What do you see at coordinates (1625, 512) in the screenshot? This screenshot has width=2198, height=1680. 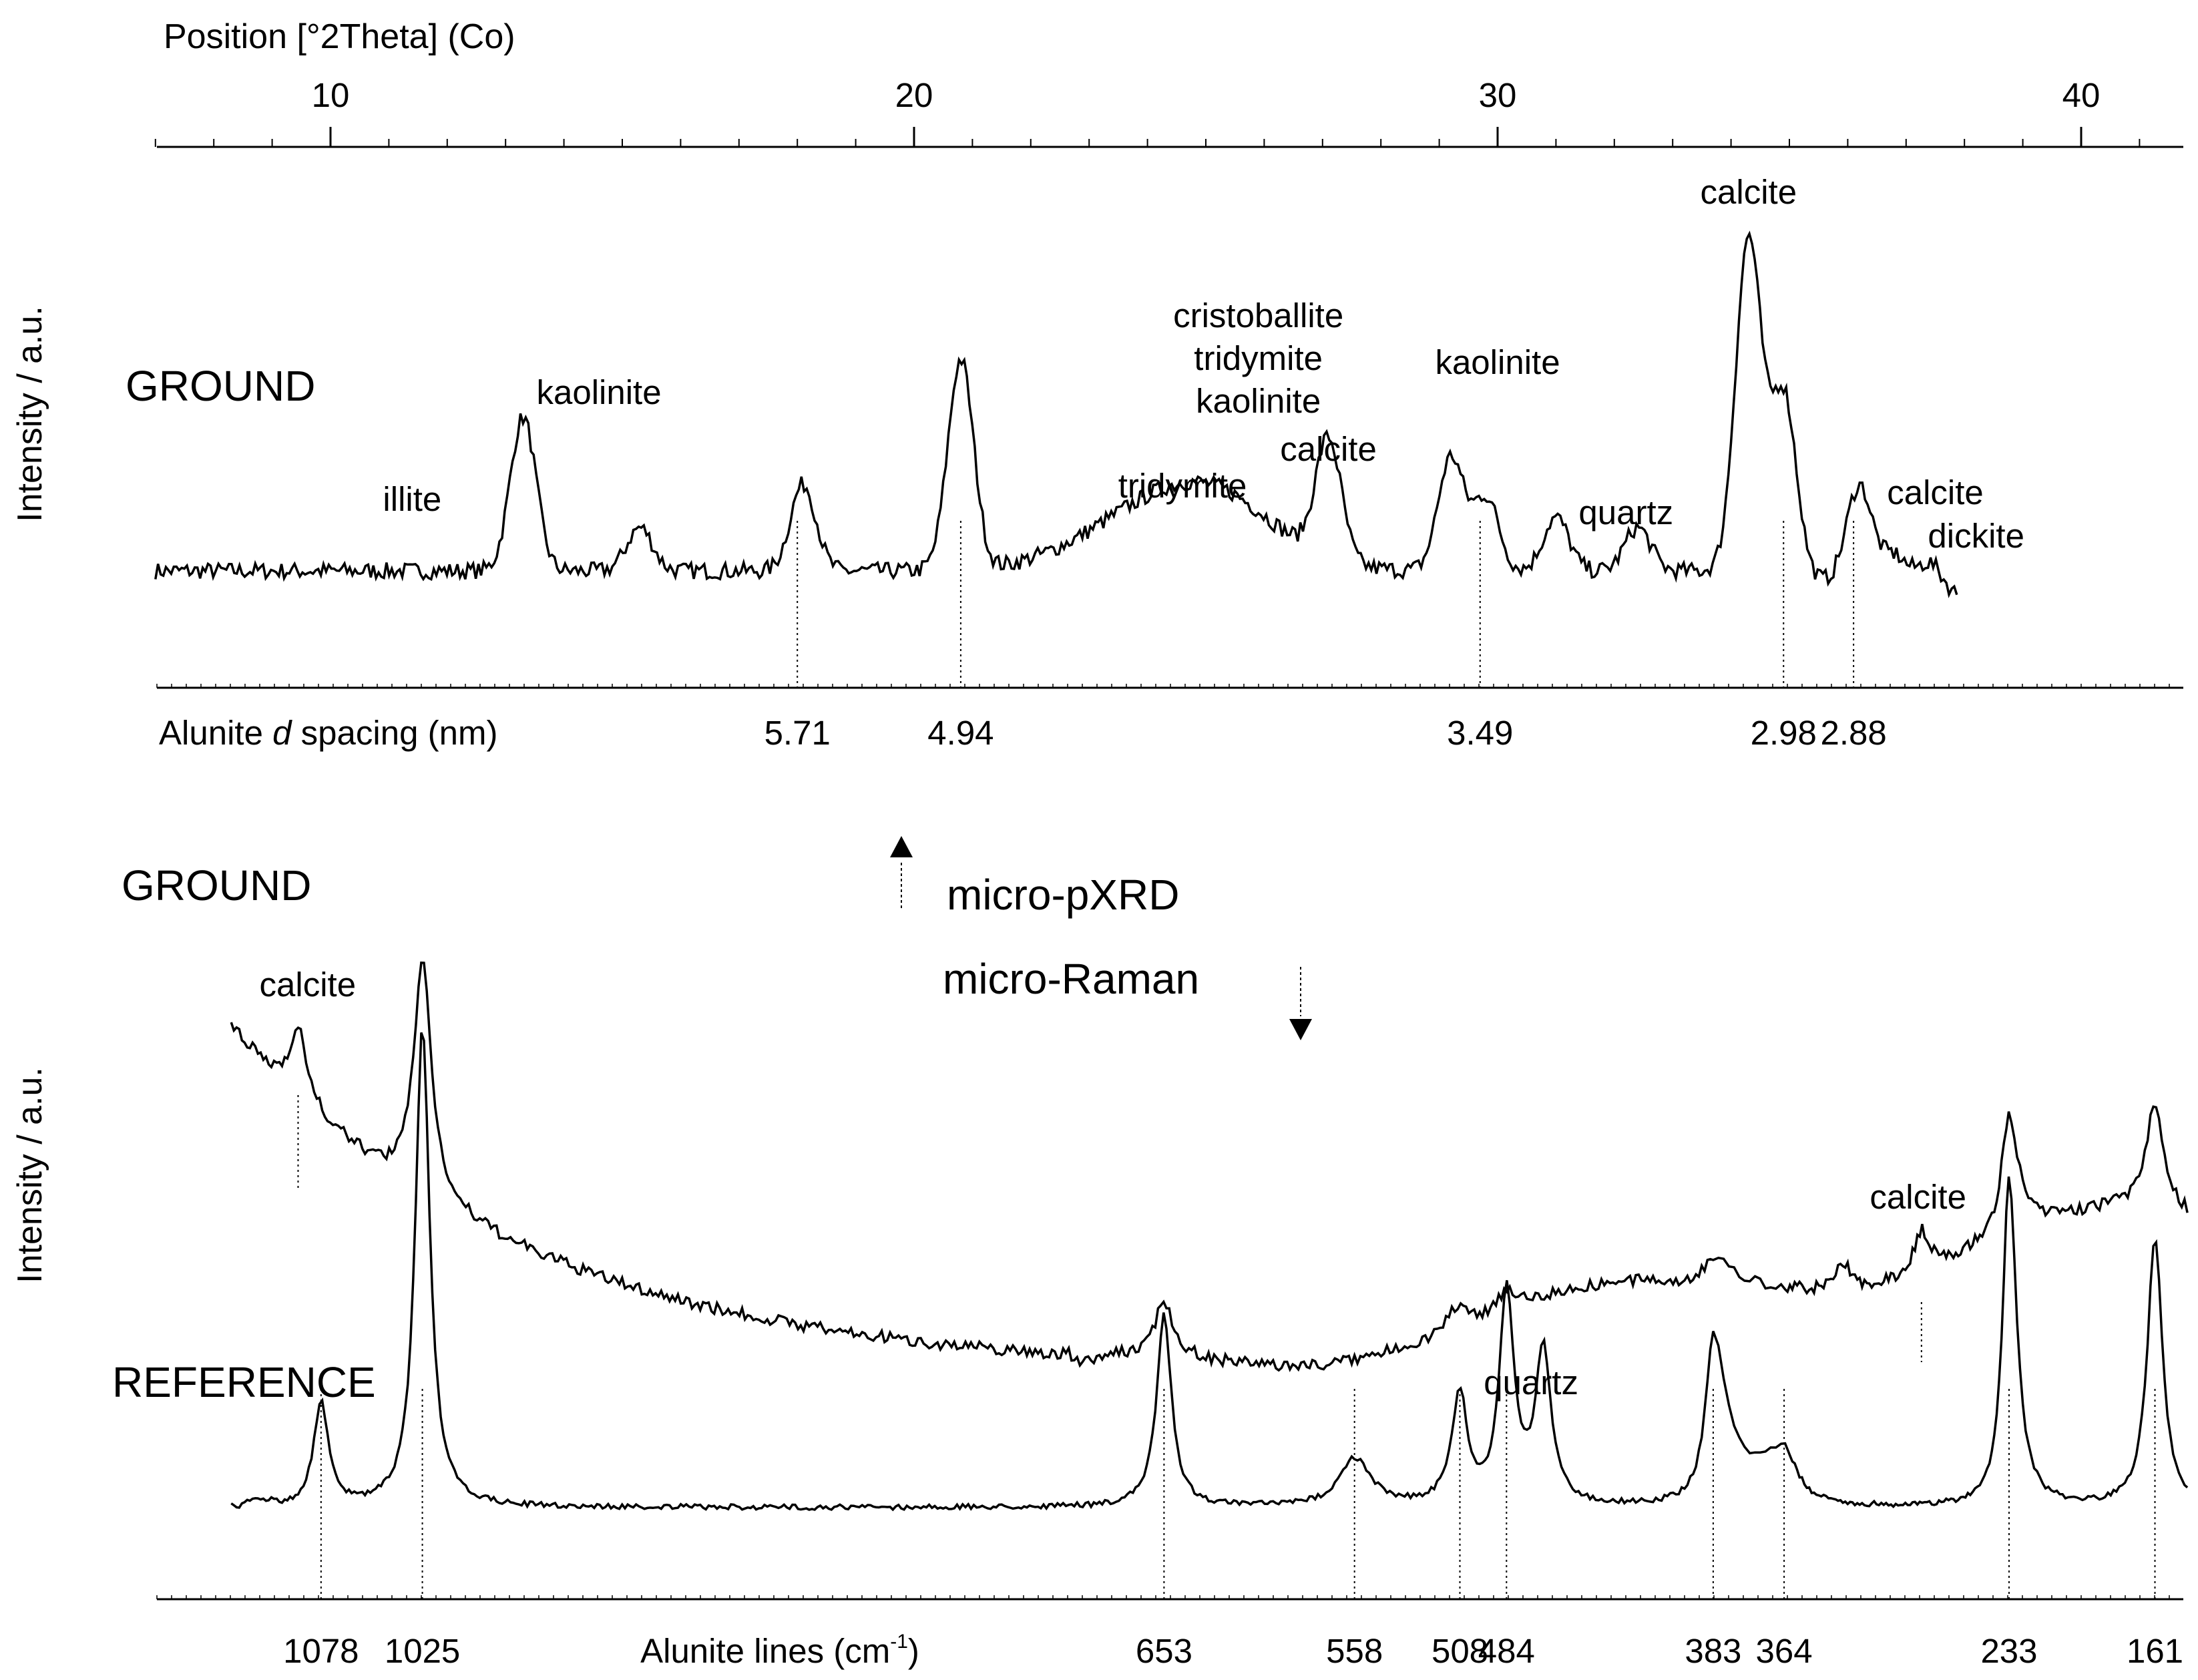 I see `xrd-peak-label: quartz` at bounding box center [1625, 512].